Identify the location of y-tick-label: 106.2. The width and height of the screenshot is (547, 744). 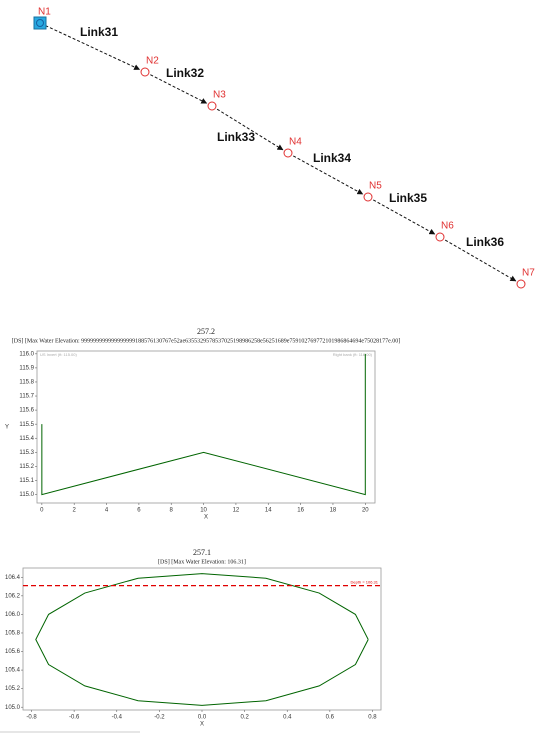
(13, 596).